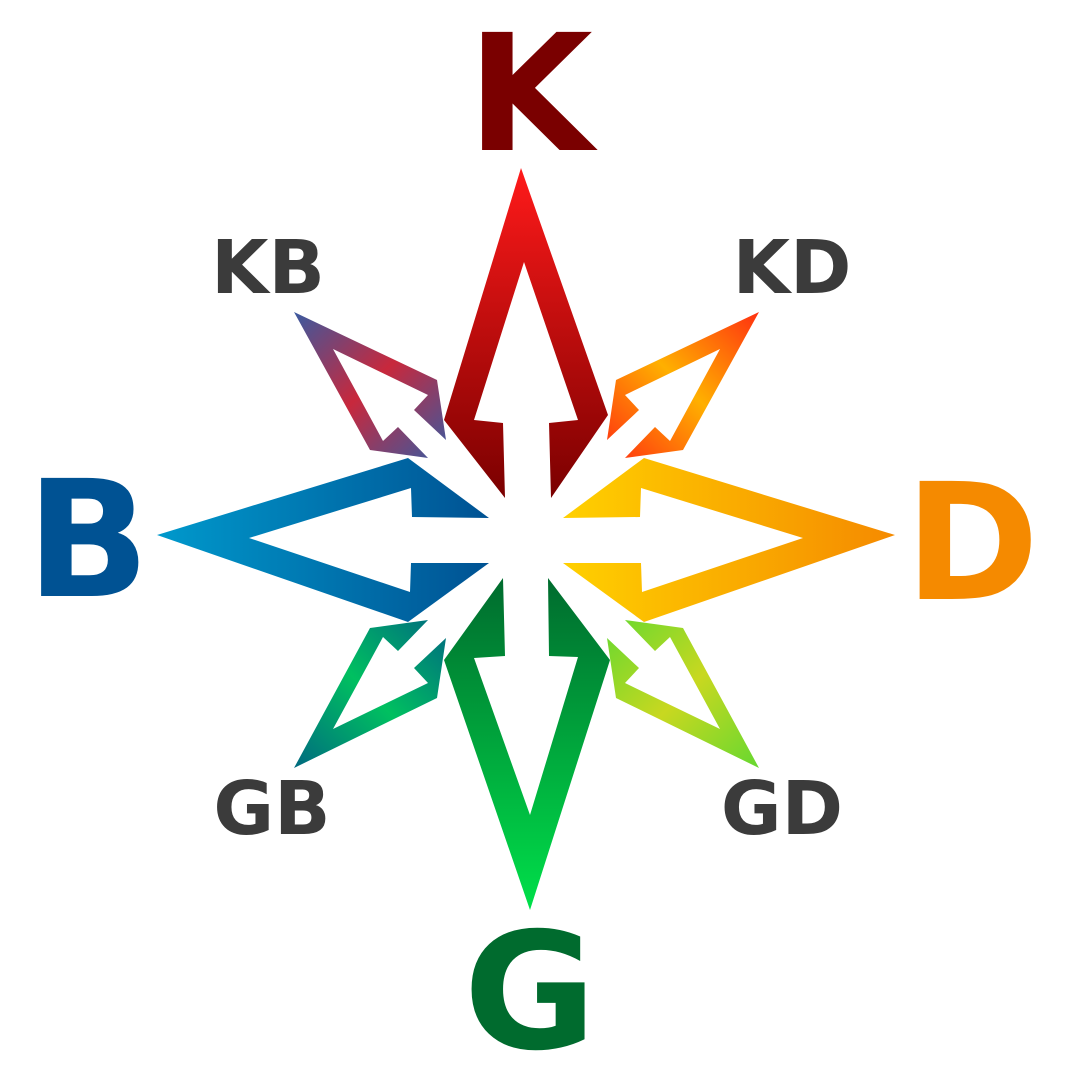 The height and width of the screenshot is (1080, 1080). I want to click on label-north-east: KD, so click(792, 268).